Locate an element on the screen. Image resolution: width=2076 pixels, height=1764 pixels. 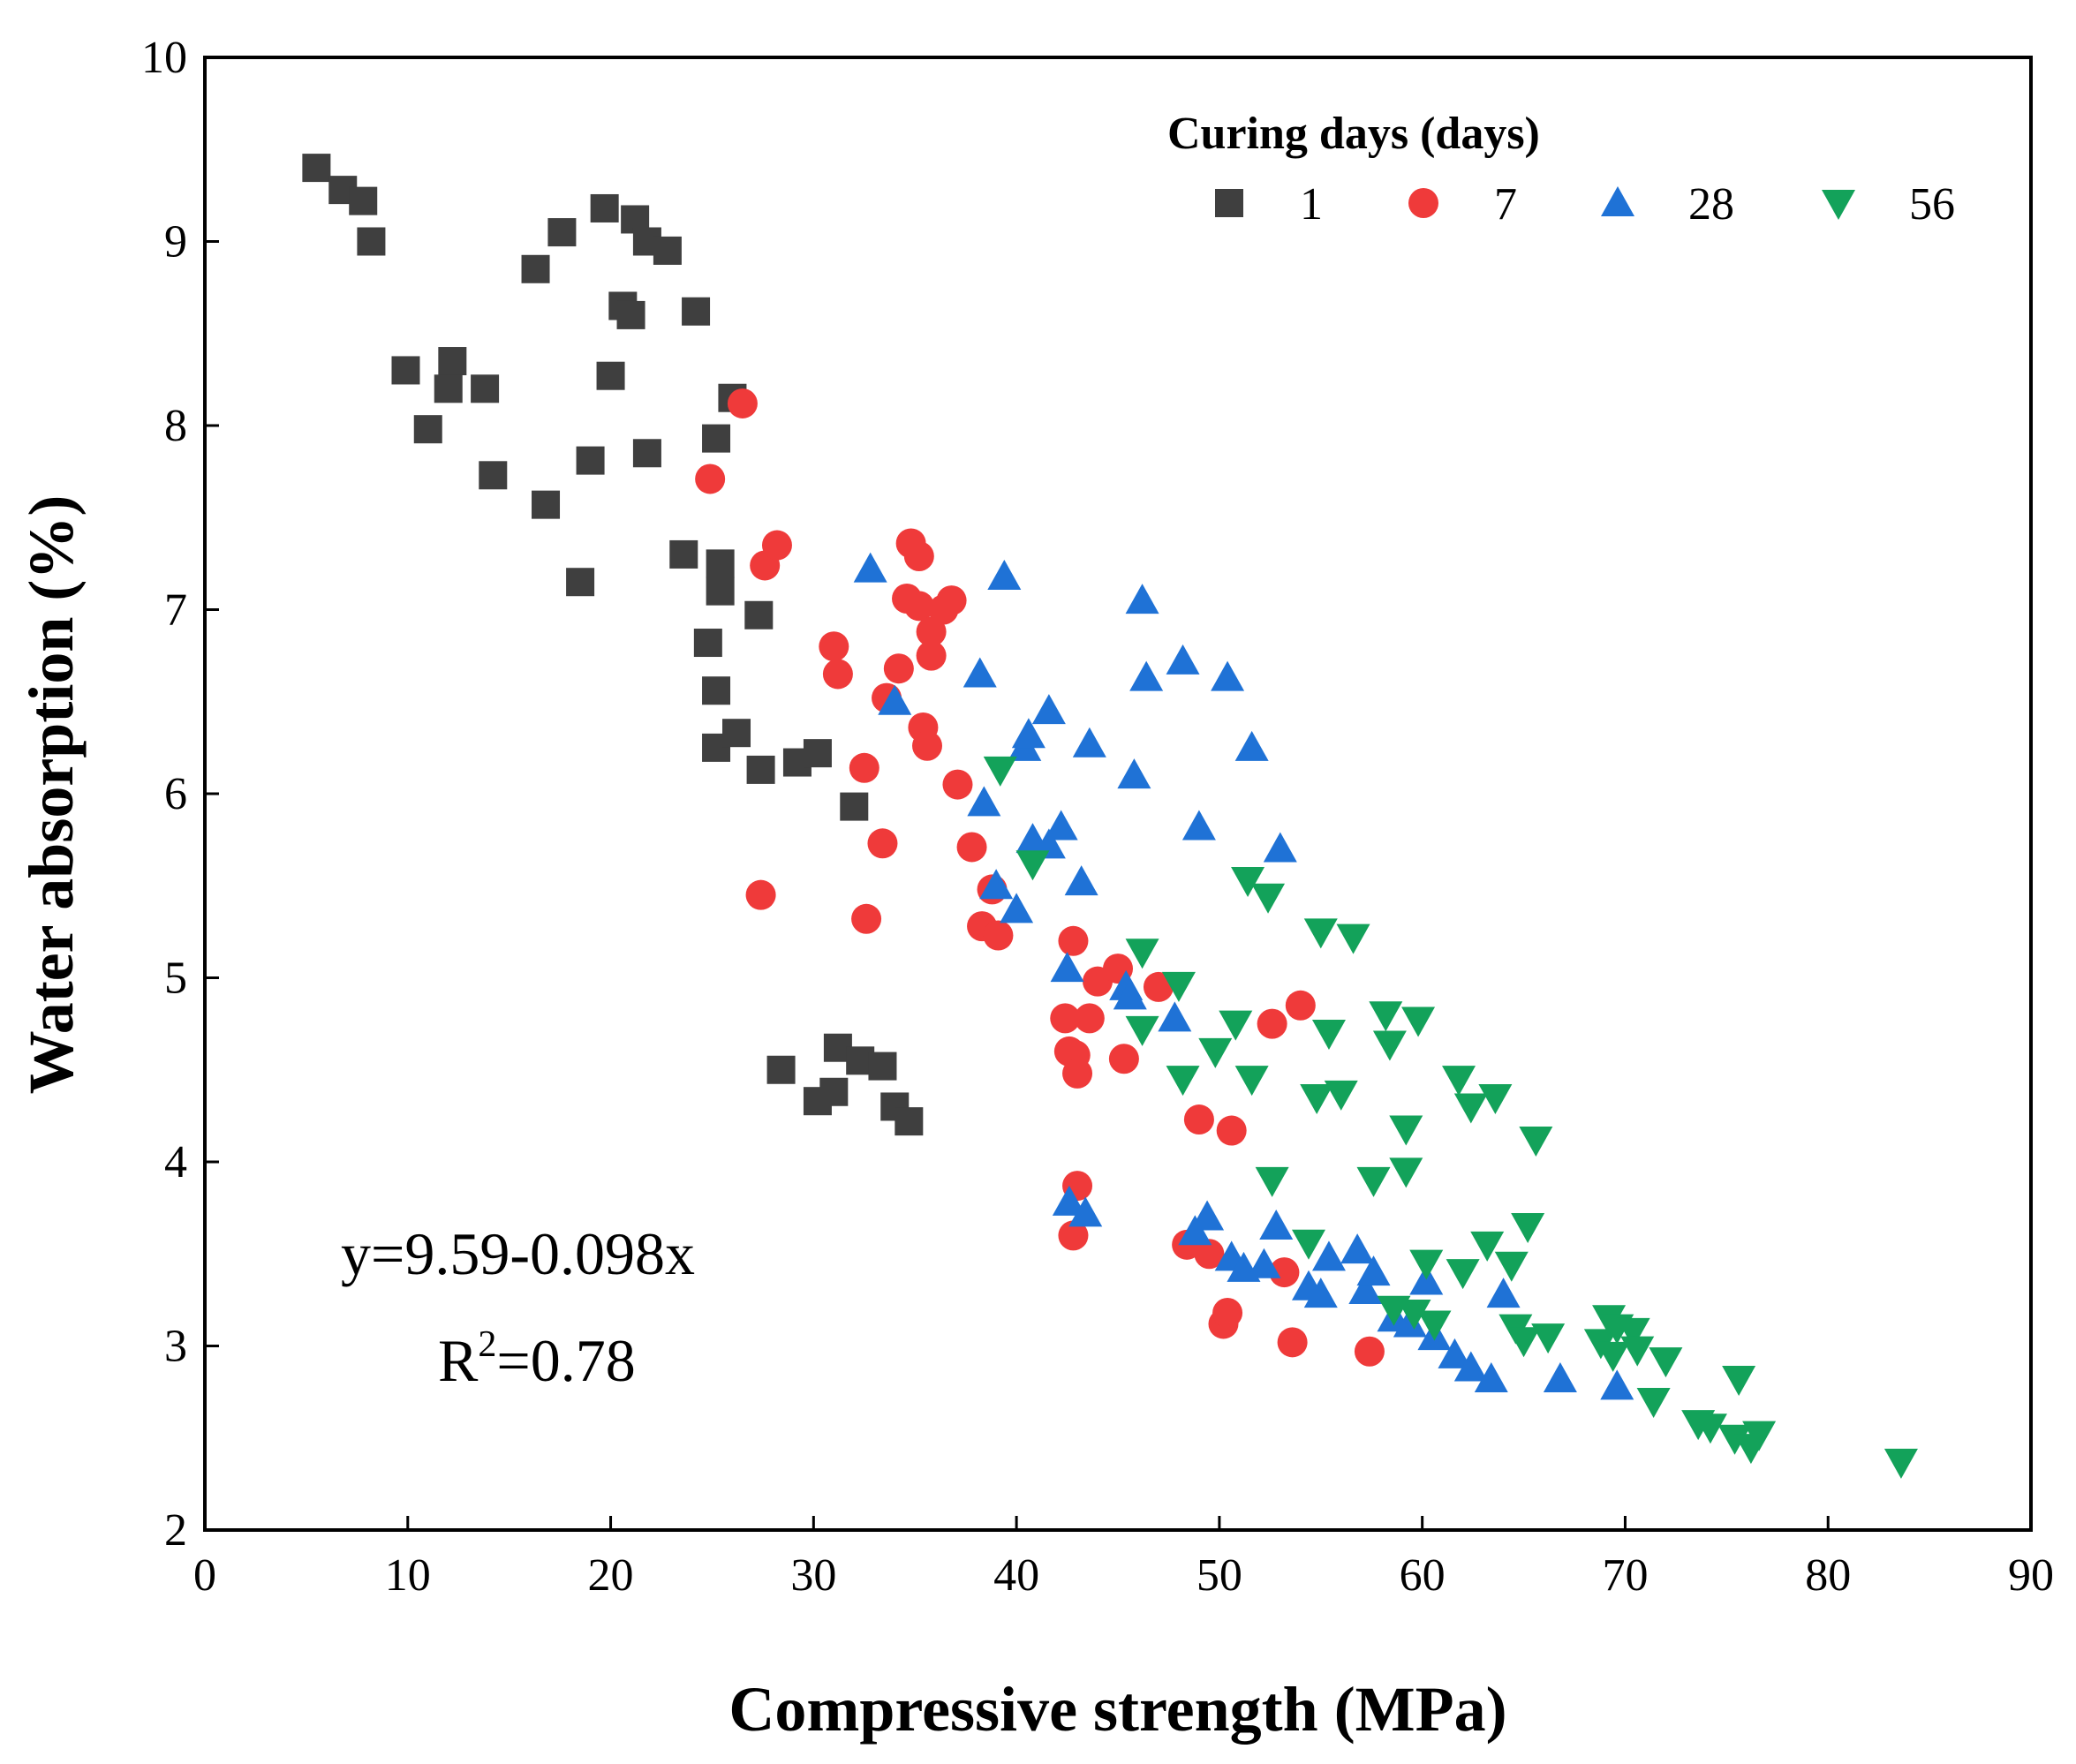
regression-equation: y=9.59-0.098x is located at coordinates (518, 1253).